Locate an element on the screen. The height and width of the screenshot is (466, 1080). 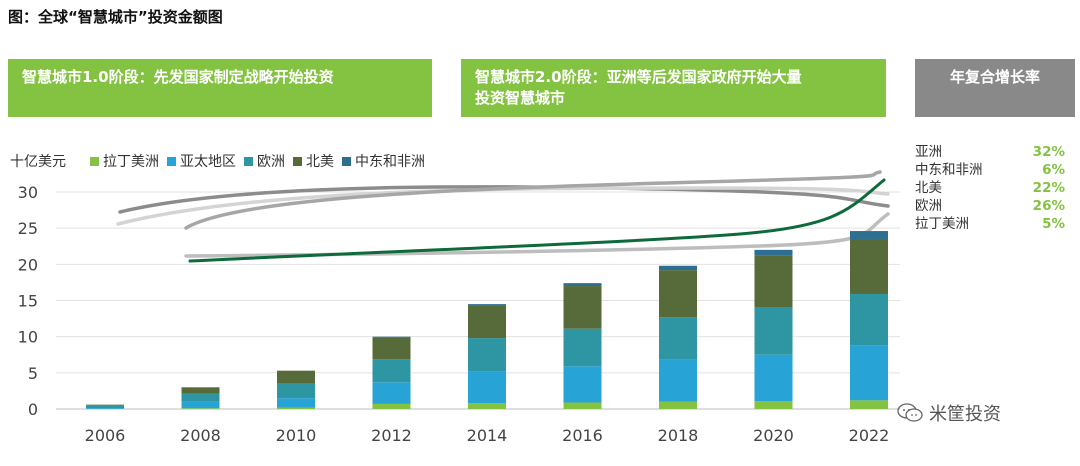
trend-line-latin-america is located at coordinates (537, 235).